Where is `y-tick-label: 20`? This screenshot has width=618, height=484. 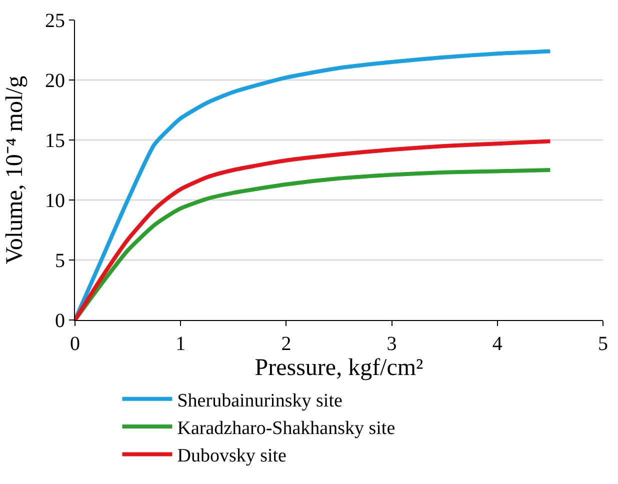 y-tick-label: 20 is located at coordinates (55, 81).